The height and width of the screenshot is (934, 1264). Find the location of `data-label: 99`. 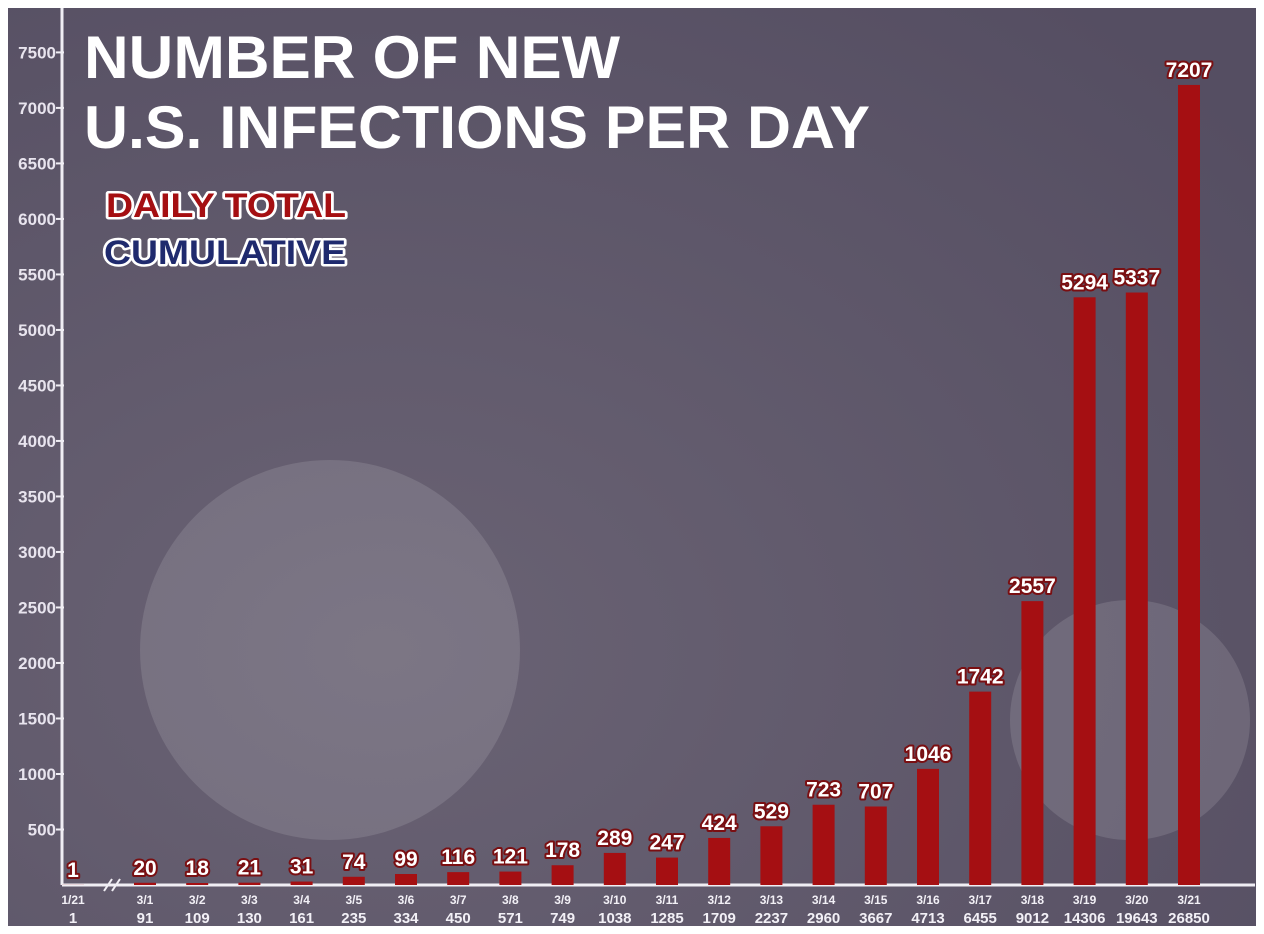

data-label: 99 is located at coordinates (405, 859).